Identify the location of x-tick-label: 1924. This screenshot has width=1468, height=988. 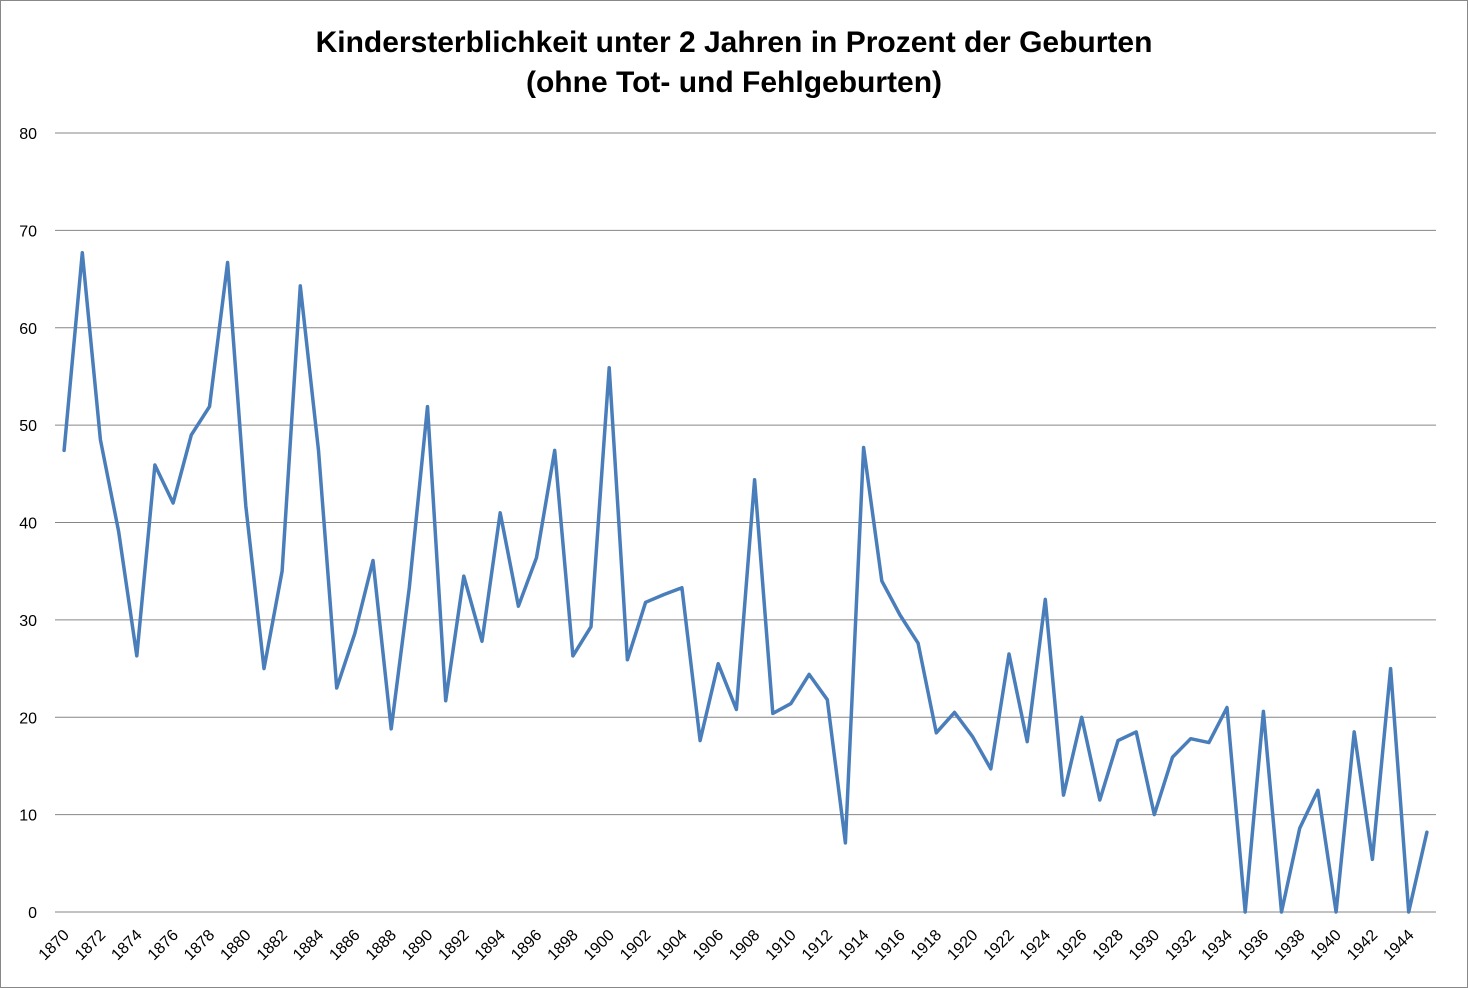
(1035, 945).